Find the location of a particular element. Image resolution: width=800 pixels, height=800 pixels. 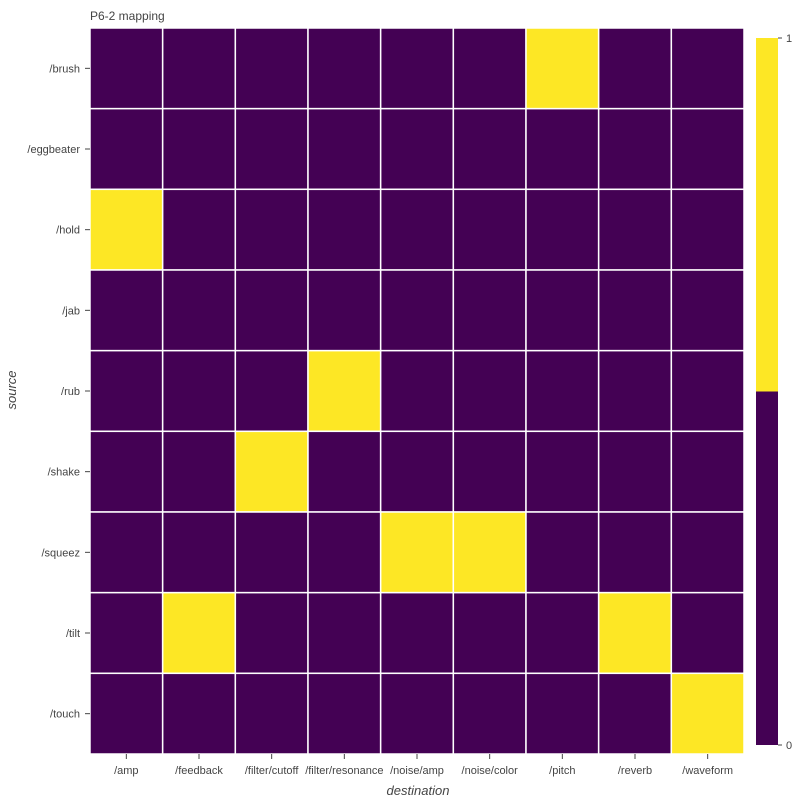

x-tick-label: /filter/resonance is located at coordinates (344, 771).